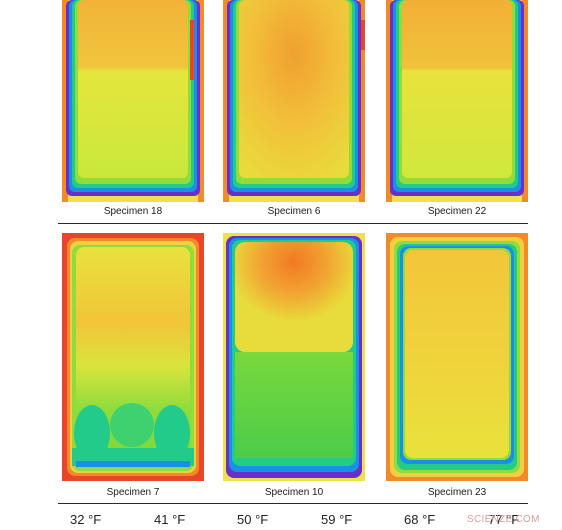 The height and width of the screenshot is (530, 562). What do you see at coordinates (294, 492) in the screenshot?
I see `specimen-10-label: Specimen 10` at bounding box center [294, 492].